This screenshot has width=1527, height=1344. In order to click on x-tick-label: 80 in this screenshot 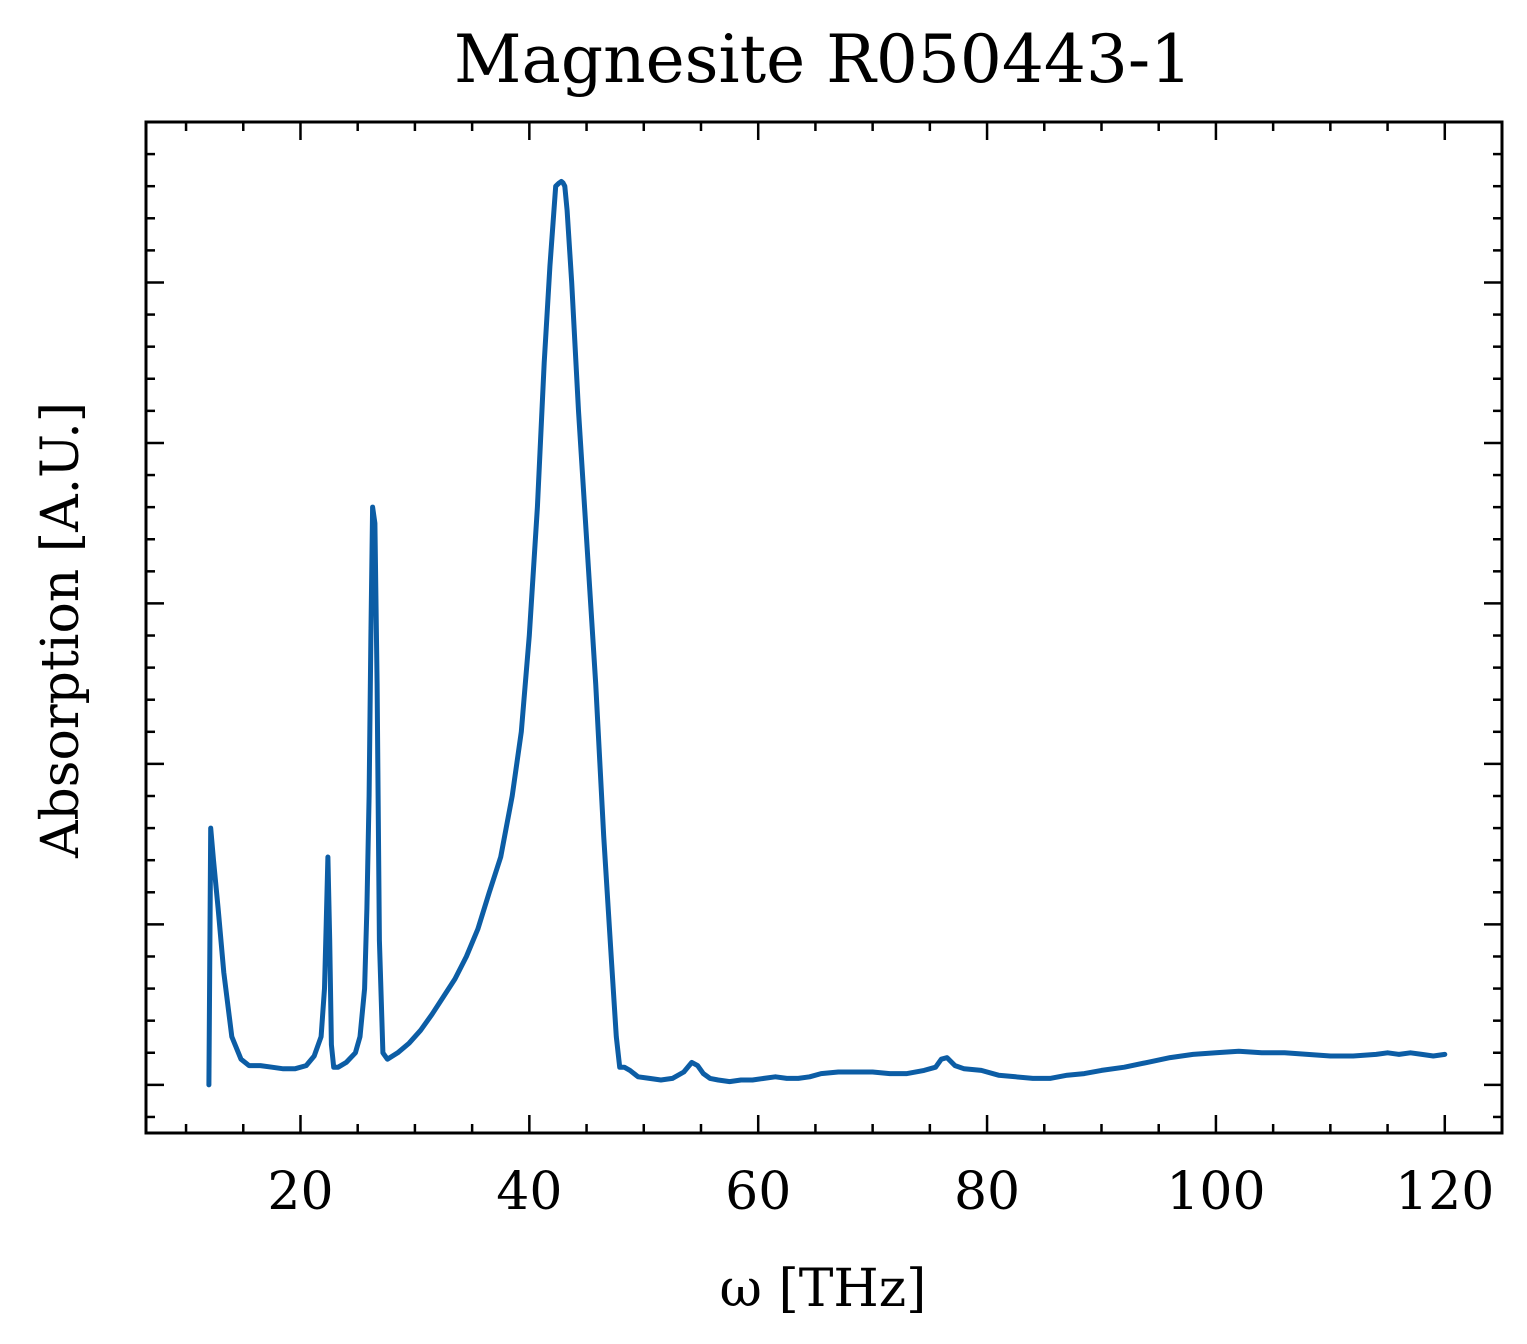, I will do `click(987, 1192)`.